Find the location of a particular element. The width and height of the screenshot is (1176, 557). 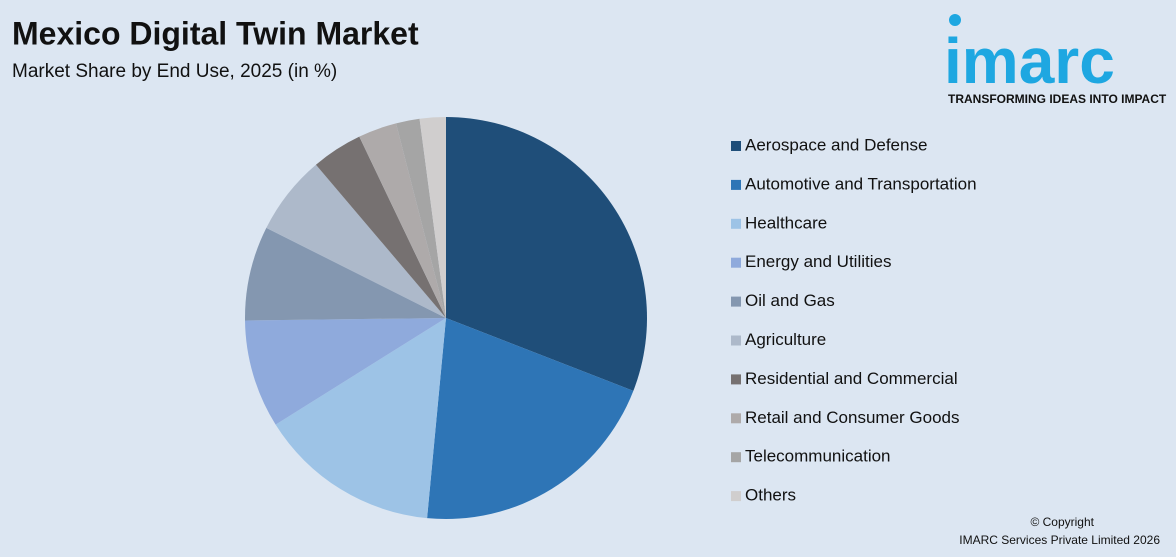

legend-label: Automotive and Transportation is located at coordinates (861, 183).